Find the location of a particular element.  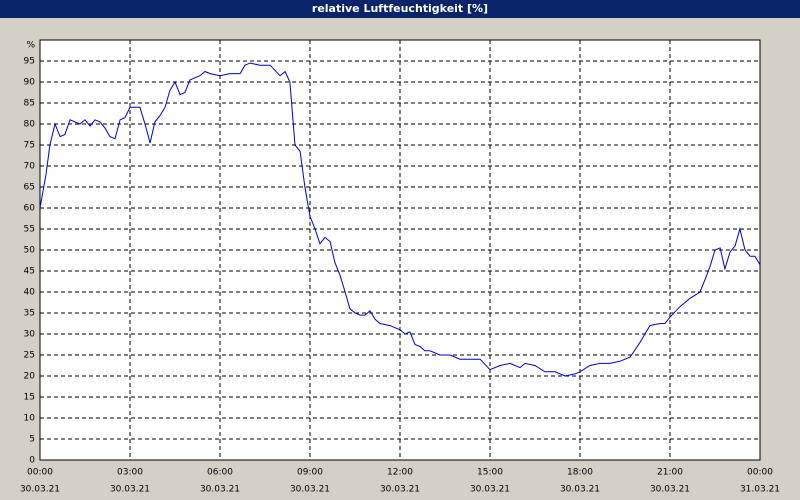

y-tick-label: 40 is located at coordinates (30, 293).